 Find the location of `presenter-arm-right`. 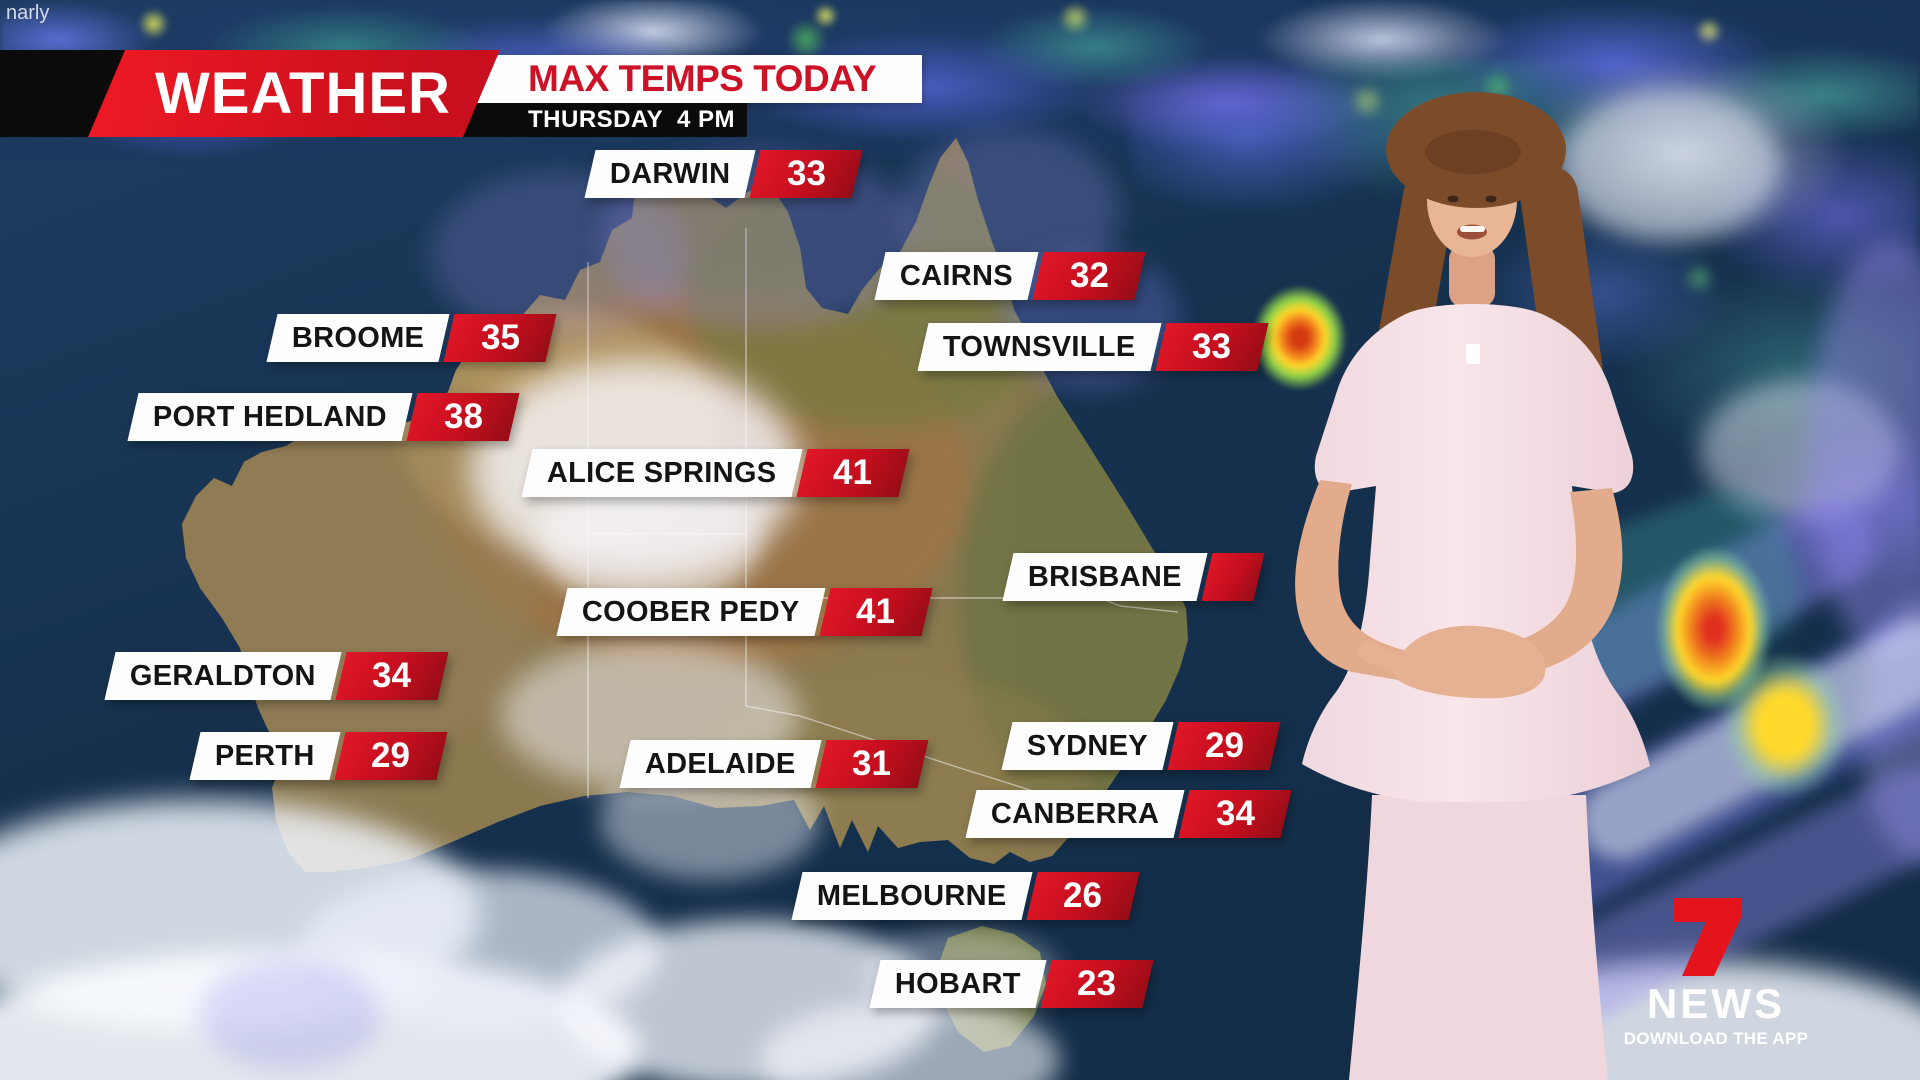

presenter-arm-right is located at coordinates (1557, 583).